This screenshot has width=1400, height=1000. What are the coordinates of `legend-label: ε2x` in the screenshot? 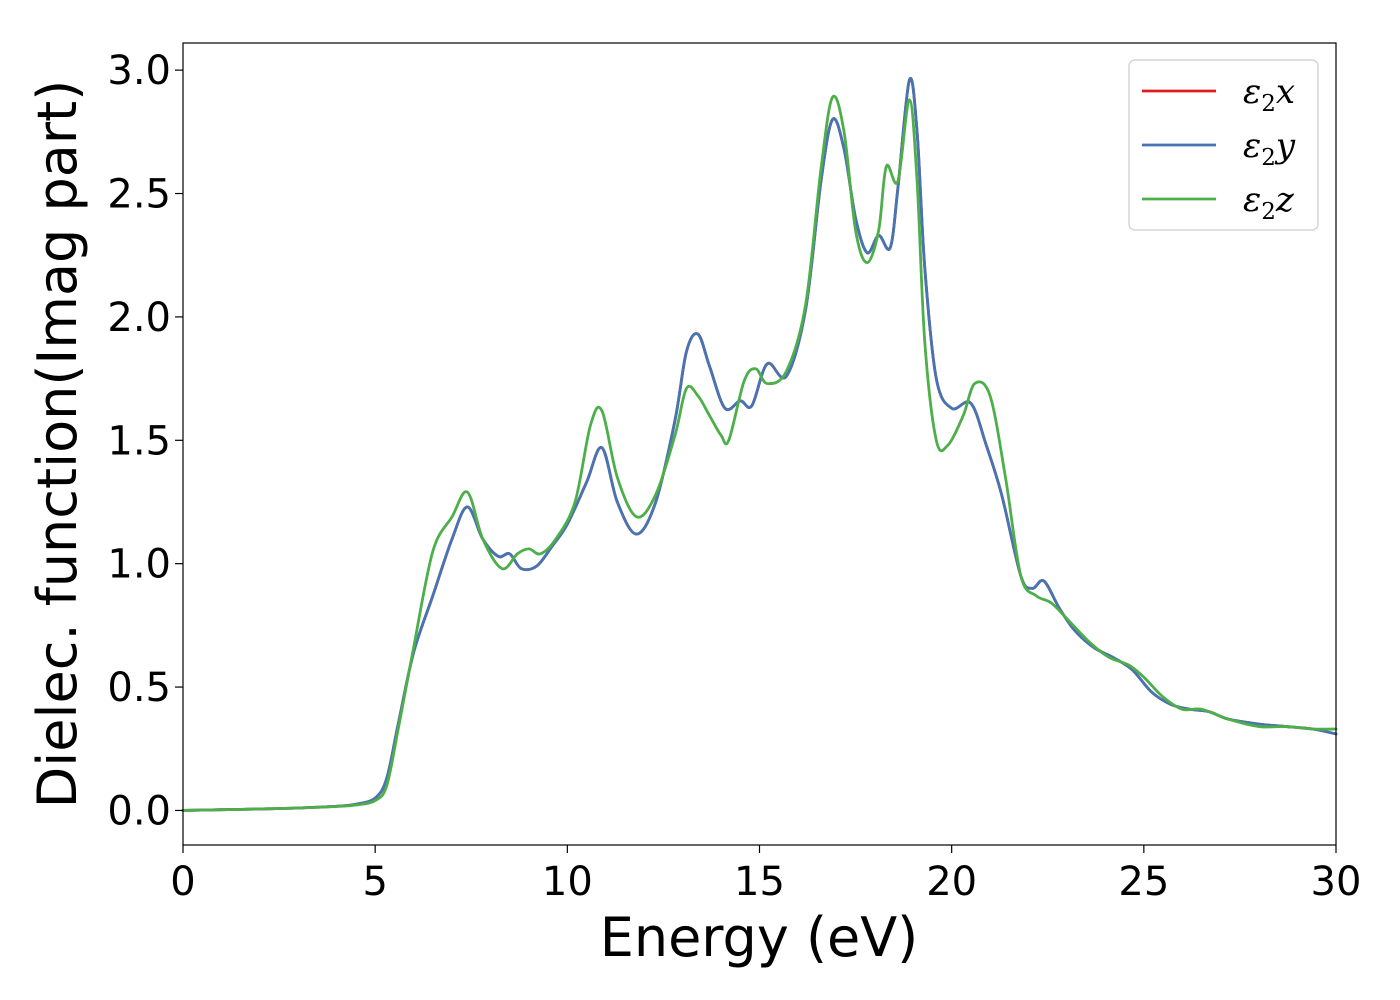 It's located at (1269, 94).